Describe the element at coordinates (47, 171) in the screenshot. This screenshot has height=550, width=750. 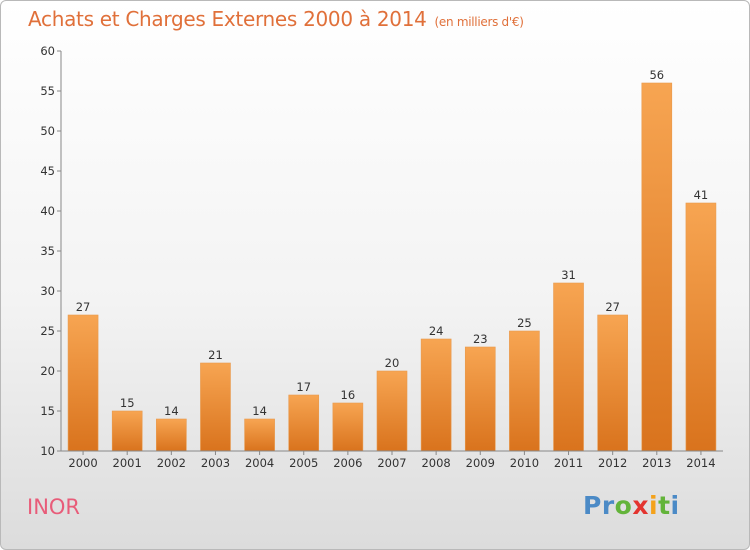
I see `y-tick-label: 45` at that location.